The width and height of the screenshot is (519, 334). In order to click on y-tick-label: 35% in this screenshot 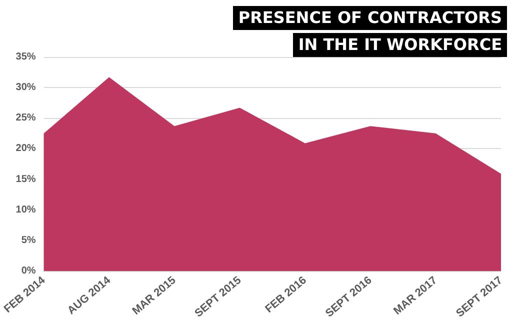, I will do `click(26, 57)`.